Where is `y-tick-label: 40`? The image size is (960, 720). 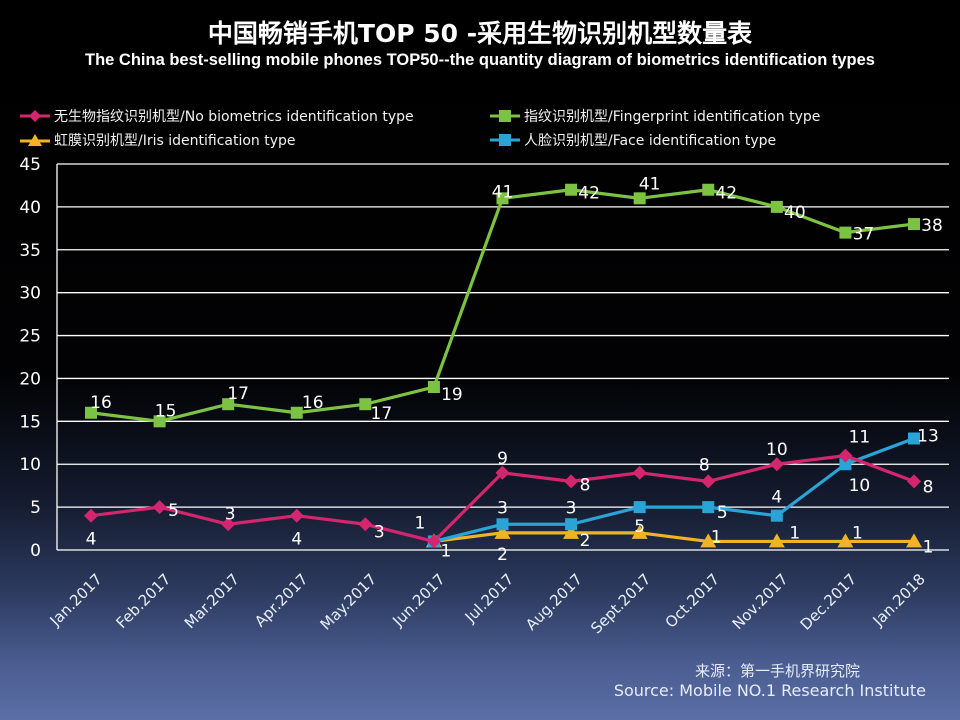
y-tick-label: 40 is located at coordinates (30, 208).